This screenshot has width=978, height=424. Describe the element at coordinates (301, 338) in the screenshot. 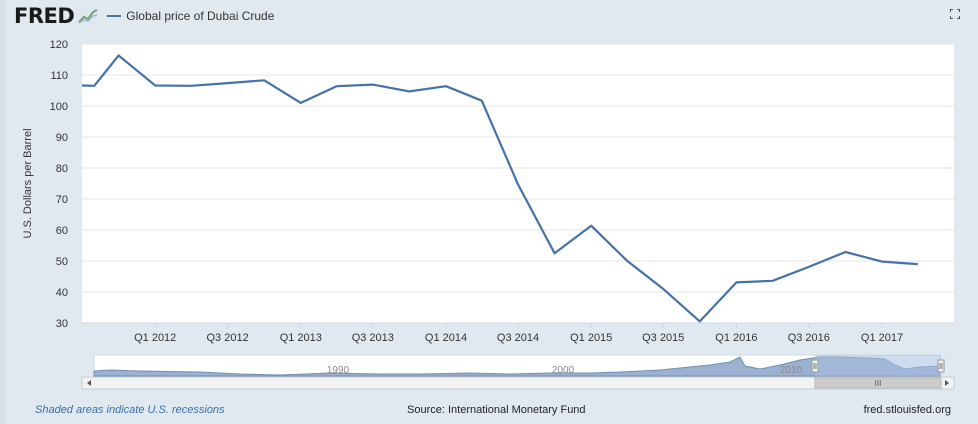

I see `x-tick-label: Q1 2013` at that location.